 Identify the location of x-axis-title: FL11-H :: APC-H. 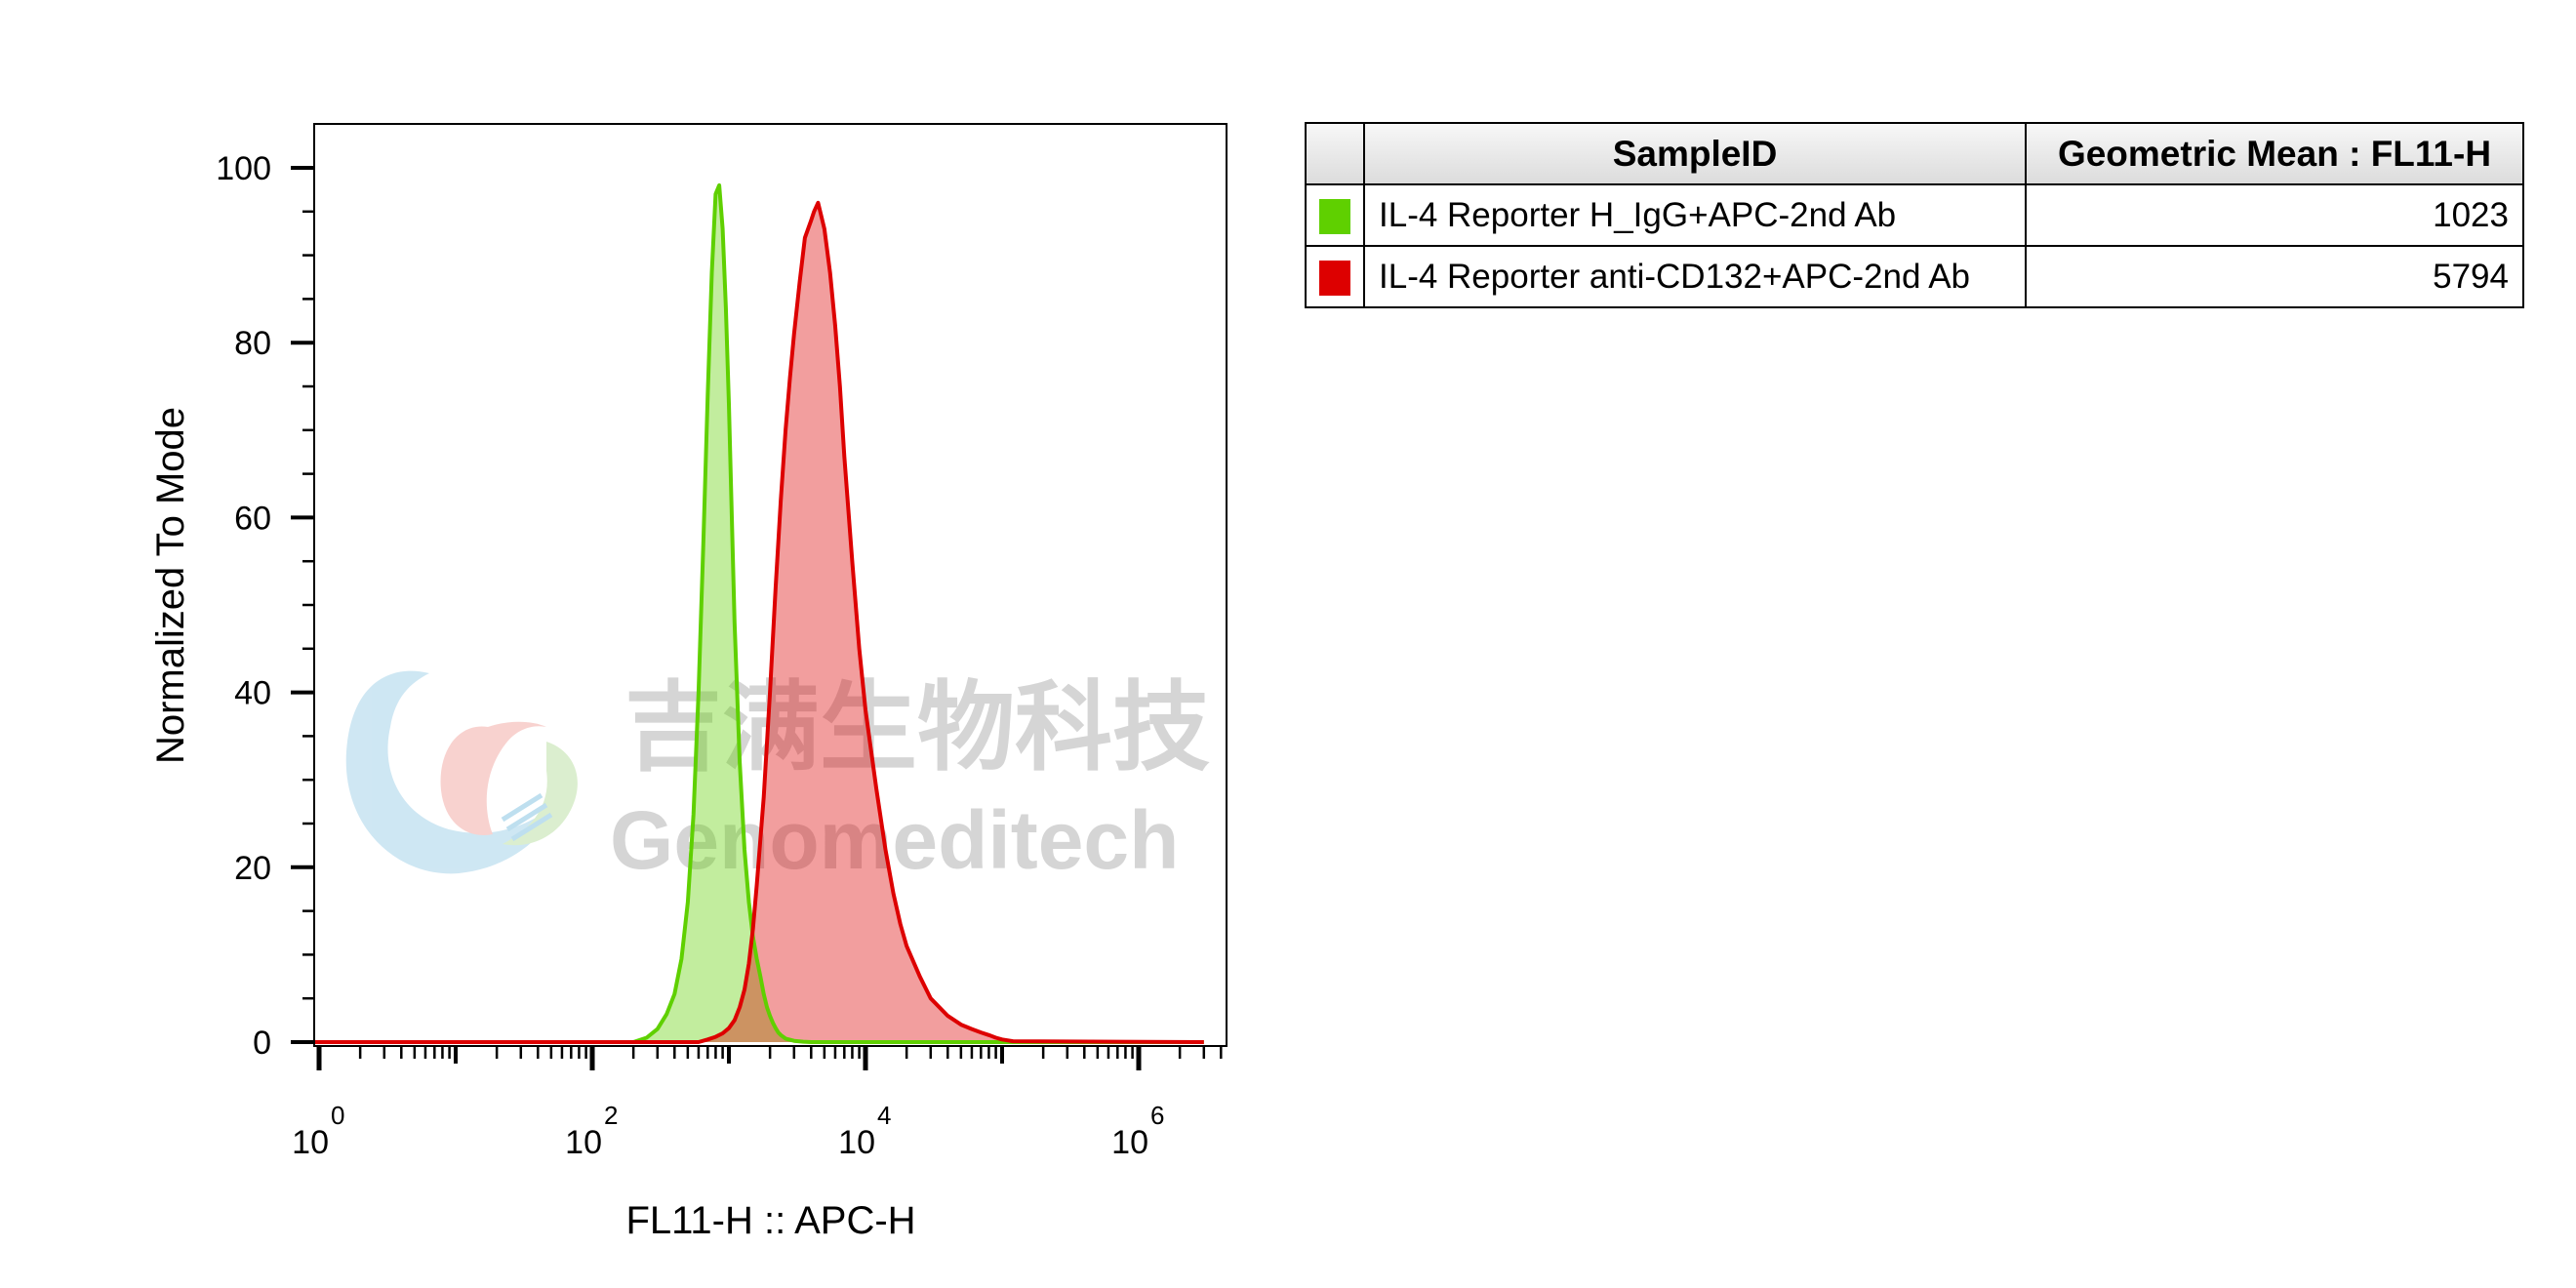
(770, 1220).